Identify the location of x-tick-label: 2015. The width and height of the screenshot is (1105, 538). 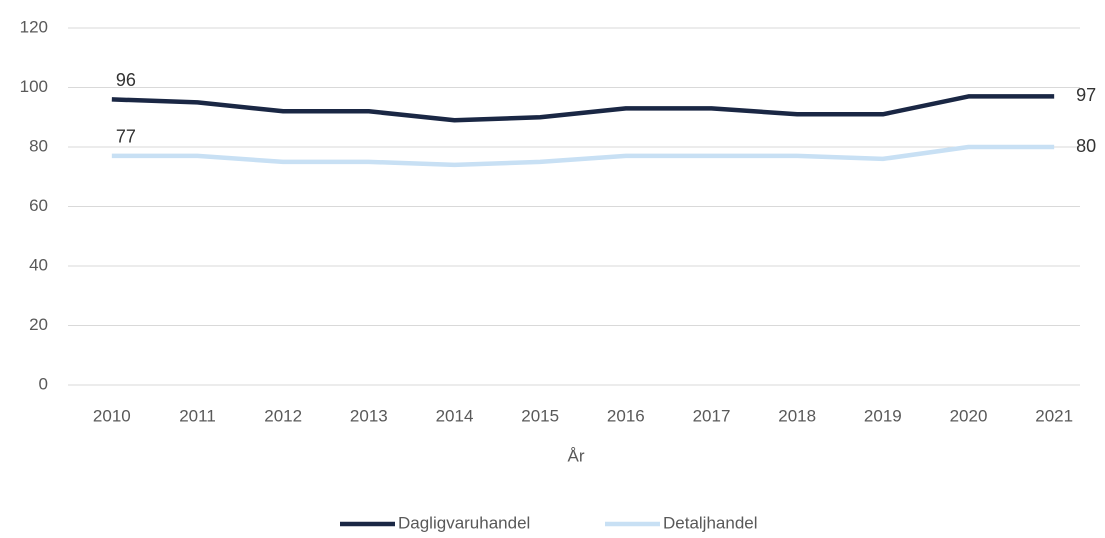
(540, 415).